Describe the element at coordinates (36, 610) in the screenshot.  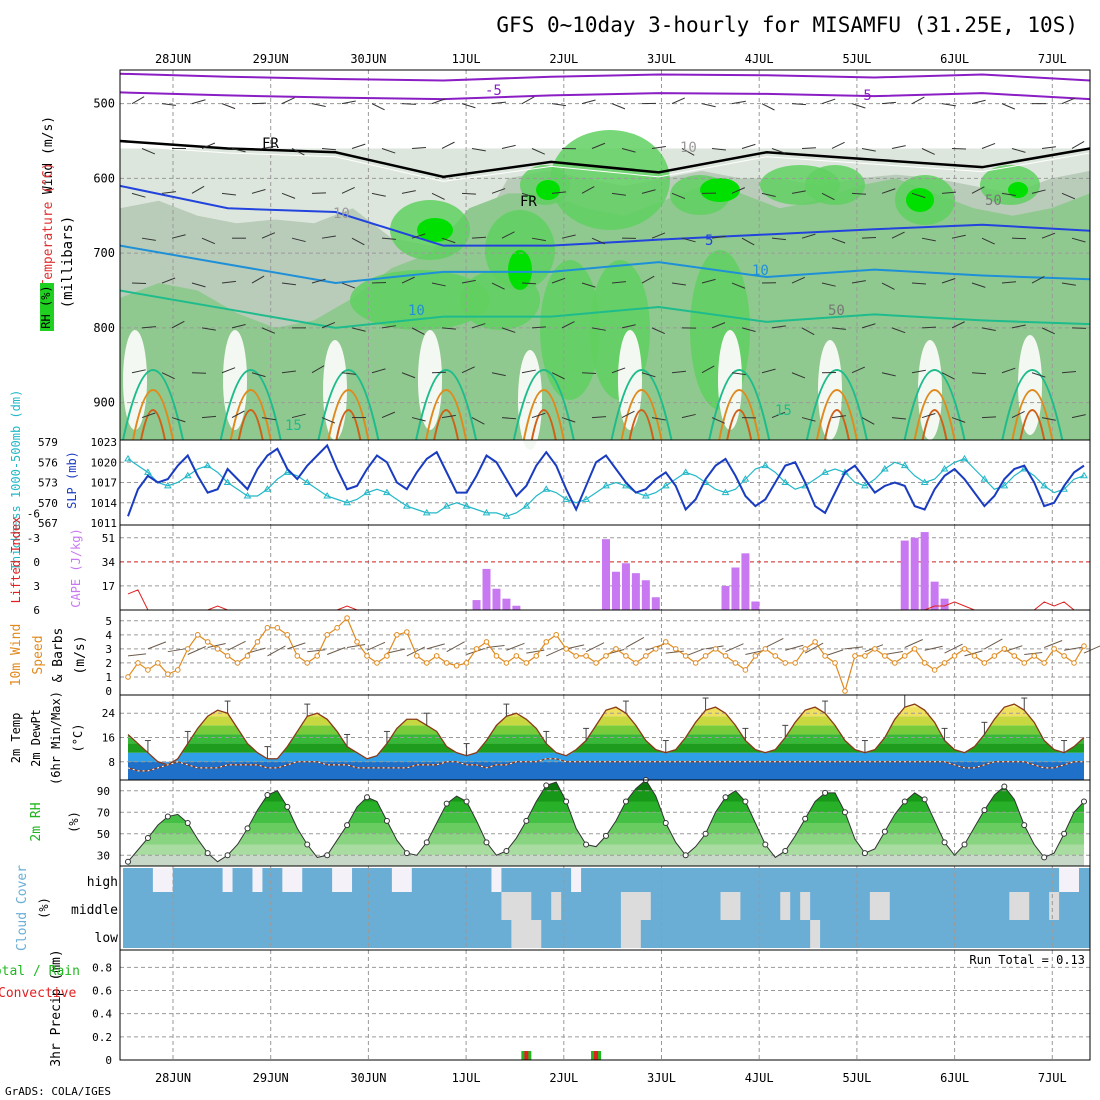
I see `li-tick: 6` at that location.